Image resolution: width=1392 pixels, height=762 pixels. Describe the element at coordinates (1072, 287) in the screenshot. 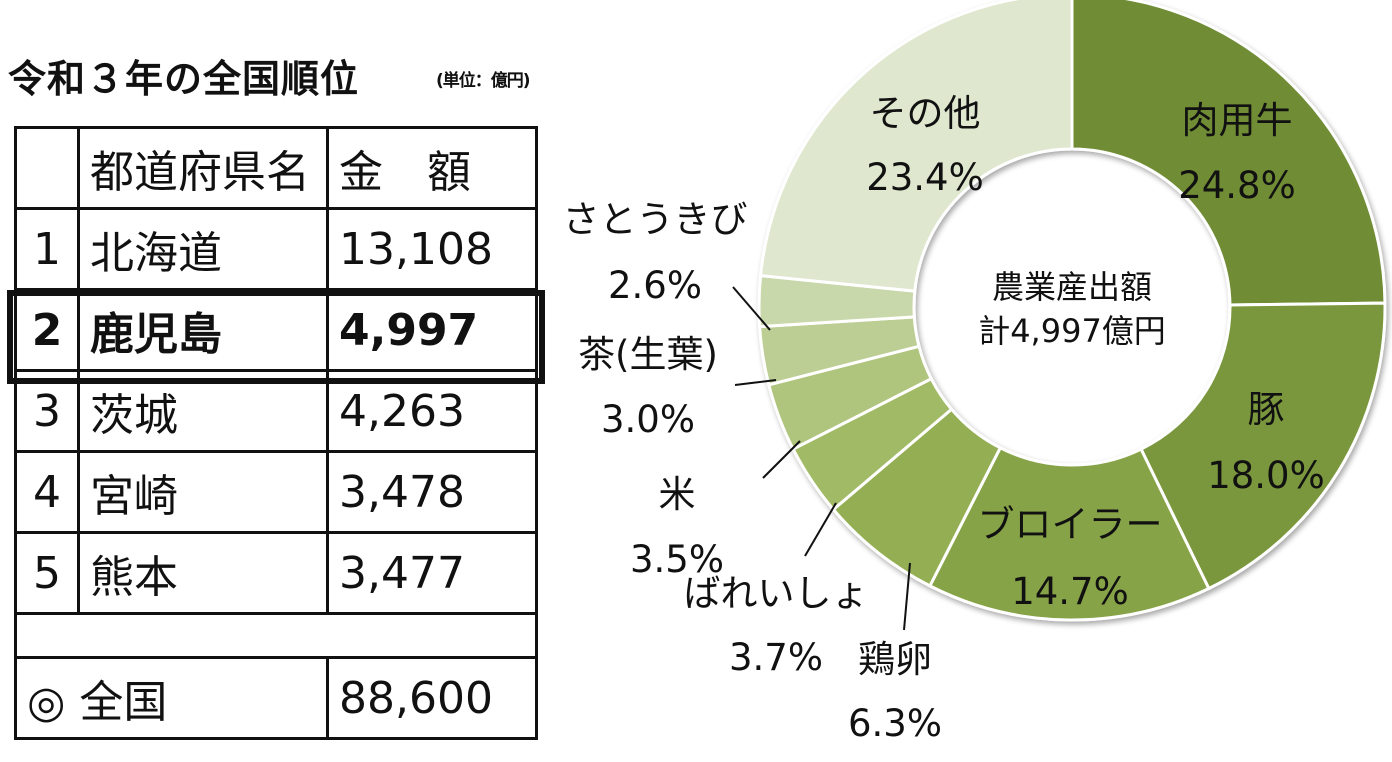

I see `center-label-1: 農業産出額` at that location.